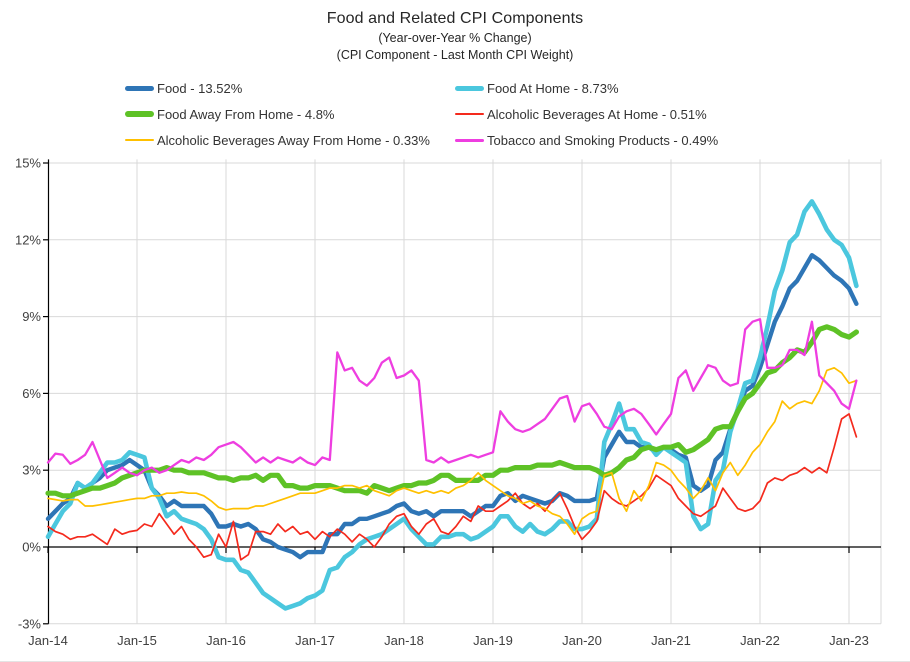 The height and width of the screenshot is (662, 910). What do you see at coordinates (582, 640) in the screenshot?
I see `x-axis-label: Jan-20` at bounding box center [582, 640].